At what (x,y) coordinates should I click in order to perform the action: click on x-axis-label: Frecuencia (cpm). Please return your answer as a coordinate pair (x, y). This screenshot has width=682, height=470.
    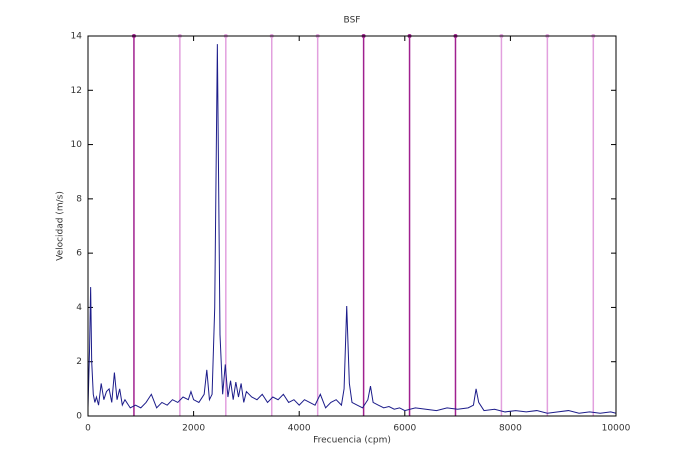
    Looking at the image, I should click on (352, 441).